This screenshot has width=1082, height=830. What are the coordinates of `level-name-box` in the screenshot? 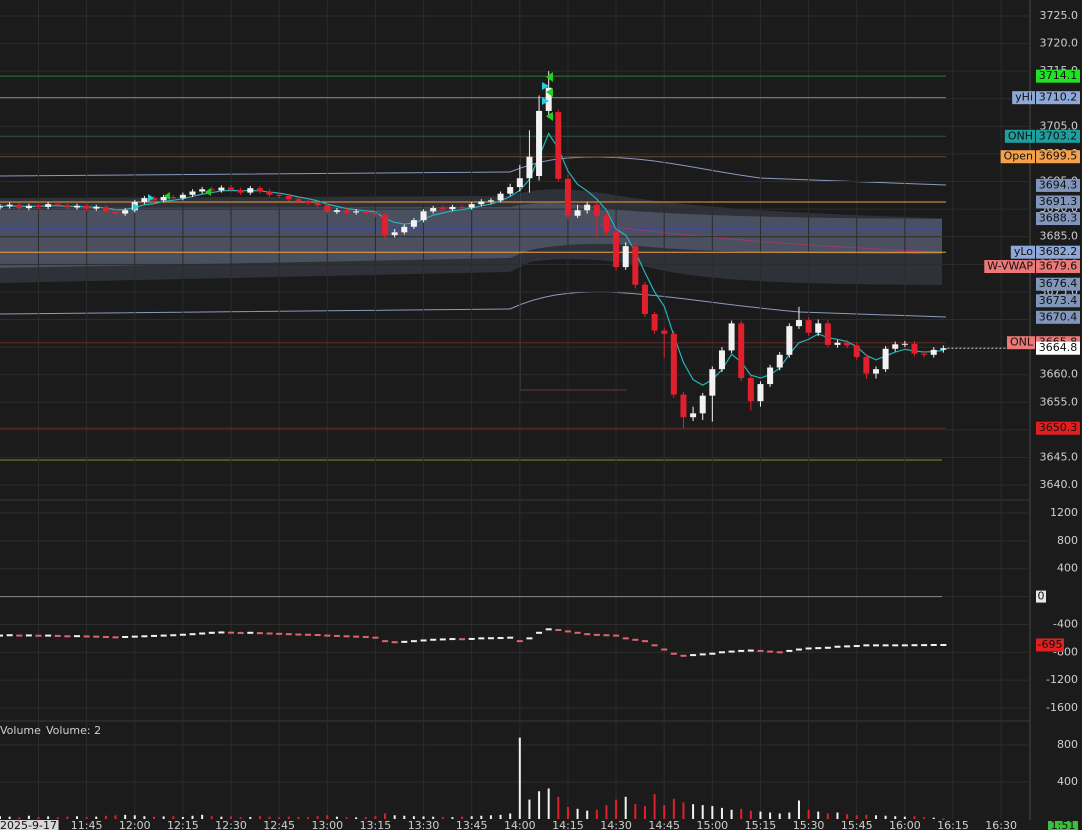 It's located at (1020, 343).